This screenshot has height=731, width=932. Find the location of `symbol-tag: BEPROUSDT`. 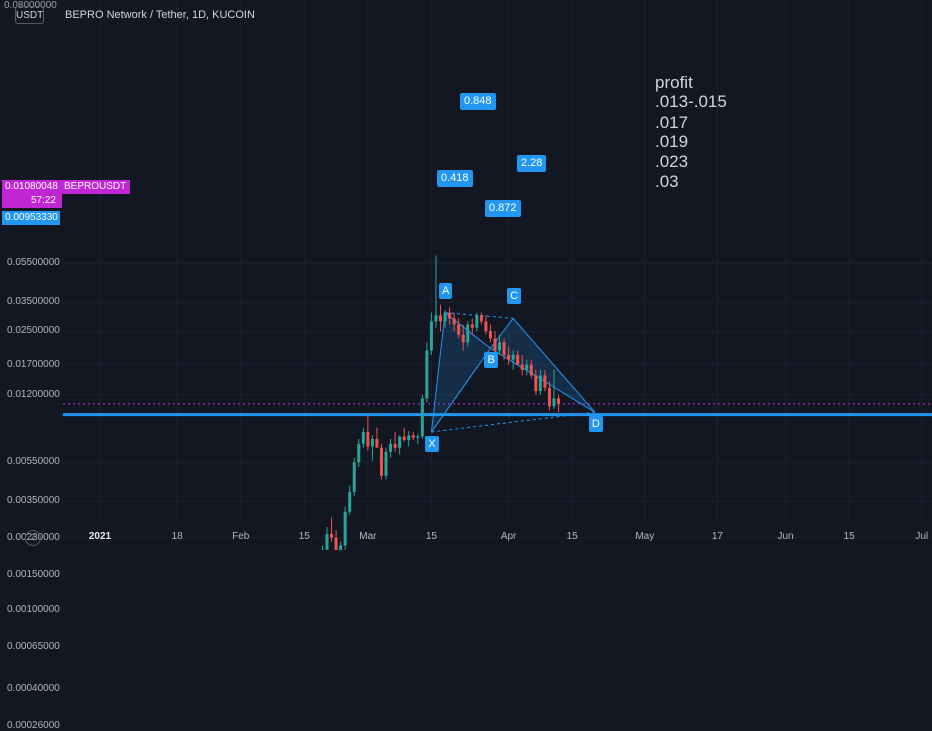

symbol-tag: BEPROUSDT is located at coordinates (95, 187).